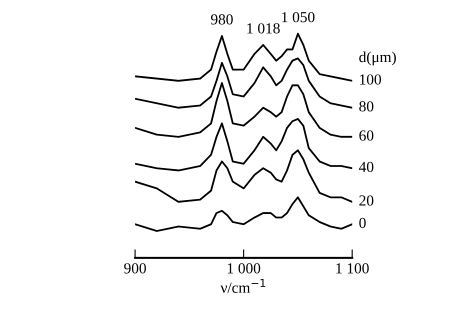 This screenshot has height=326, width=474. Describe the element at coordinates (243, 286) in the screenshot. I see `x-axis-title: ν/cm$^{−1}$` at that location.